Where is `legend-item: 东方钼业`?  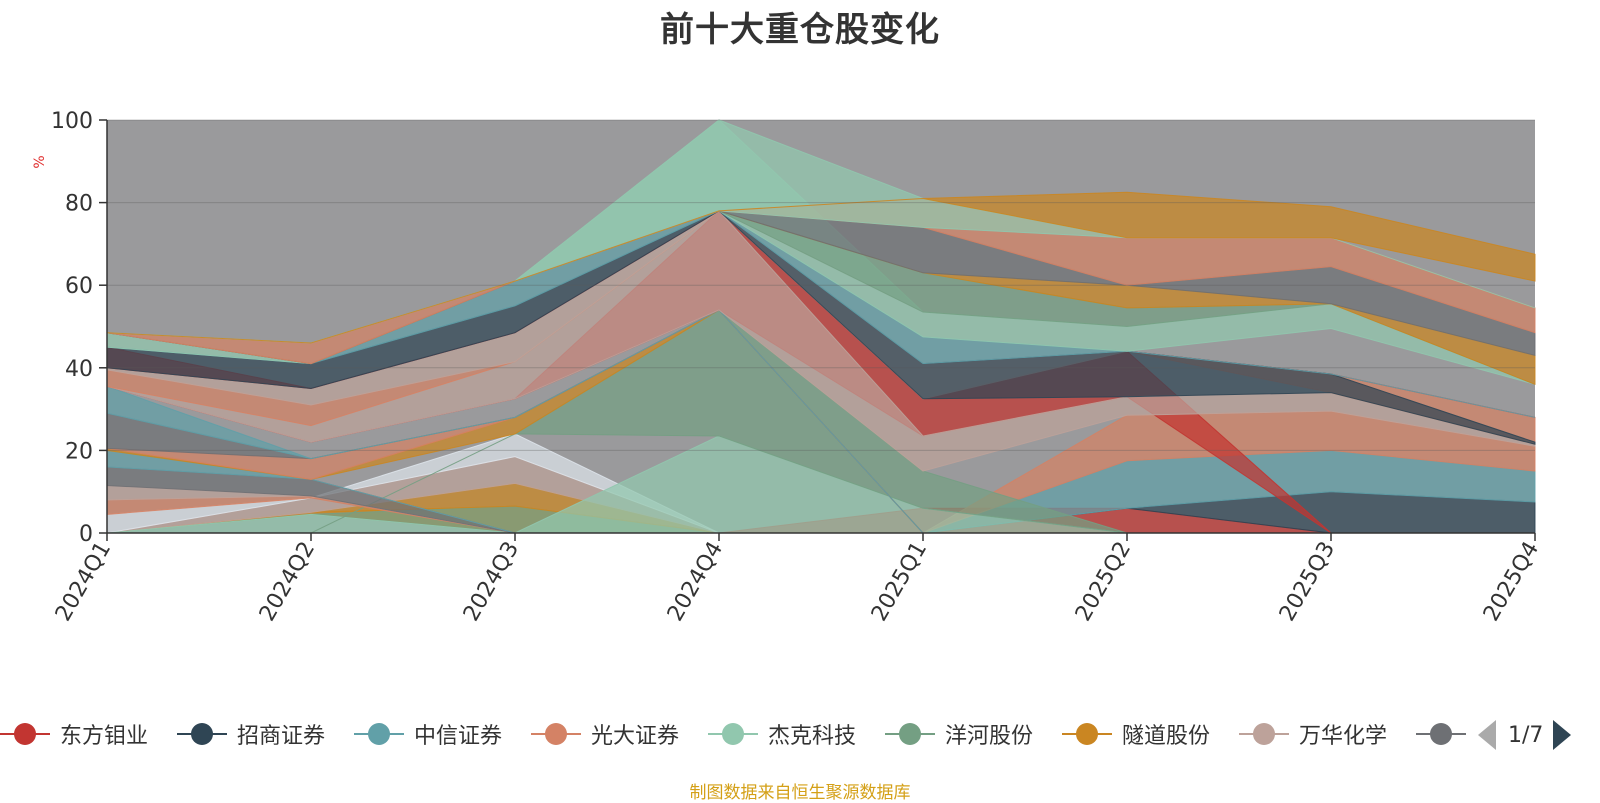 legend-item: 东方钼业 is located at coordinates (74, 734).